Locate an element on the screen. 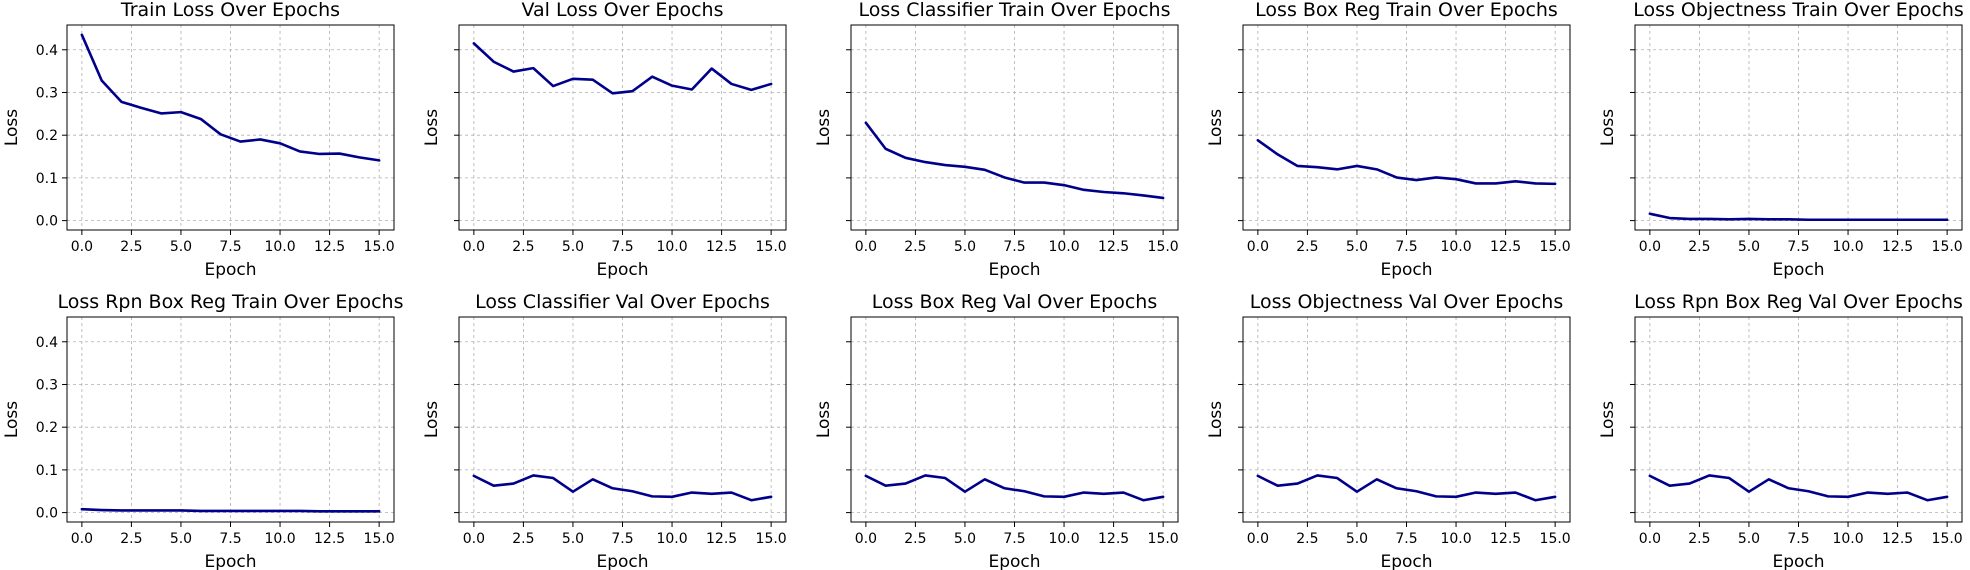  subplot-title: Train Loss Over Epochs is located at coordinates (230, 10).